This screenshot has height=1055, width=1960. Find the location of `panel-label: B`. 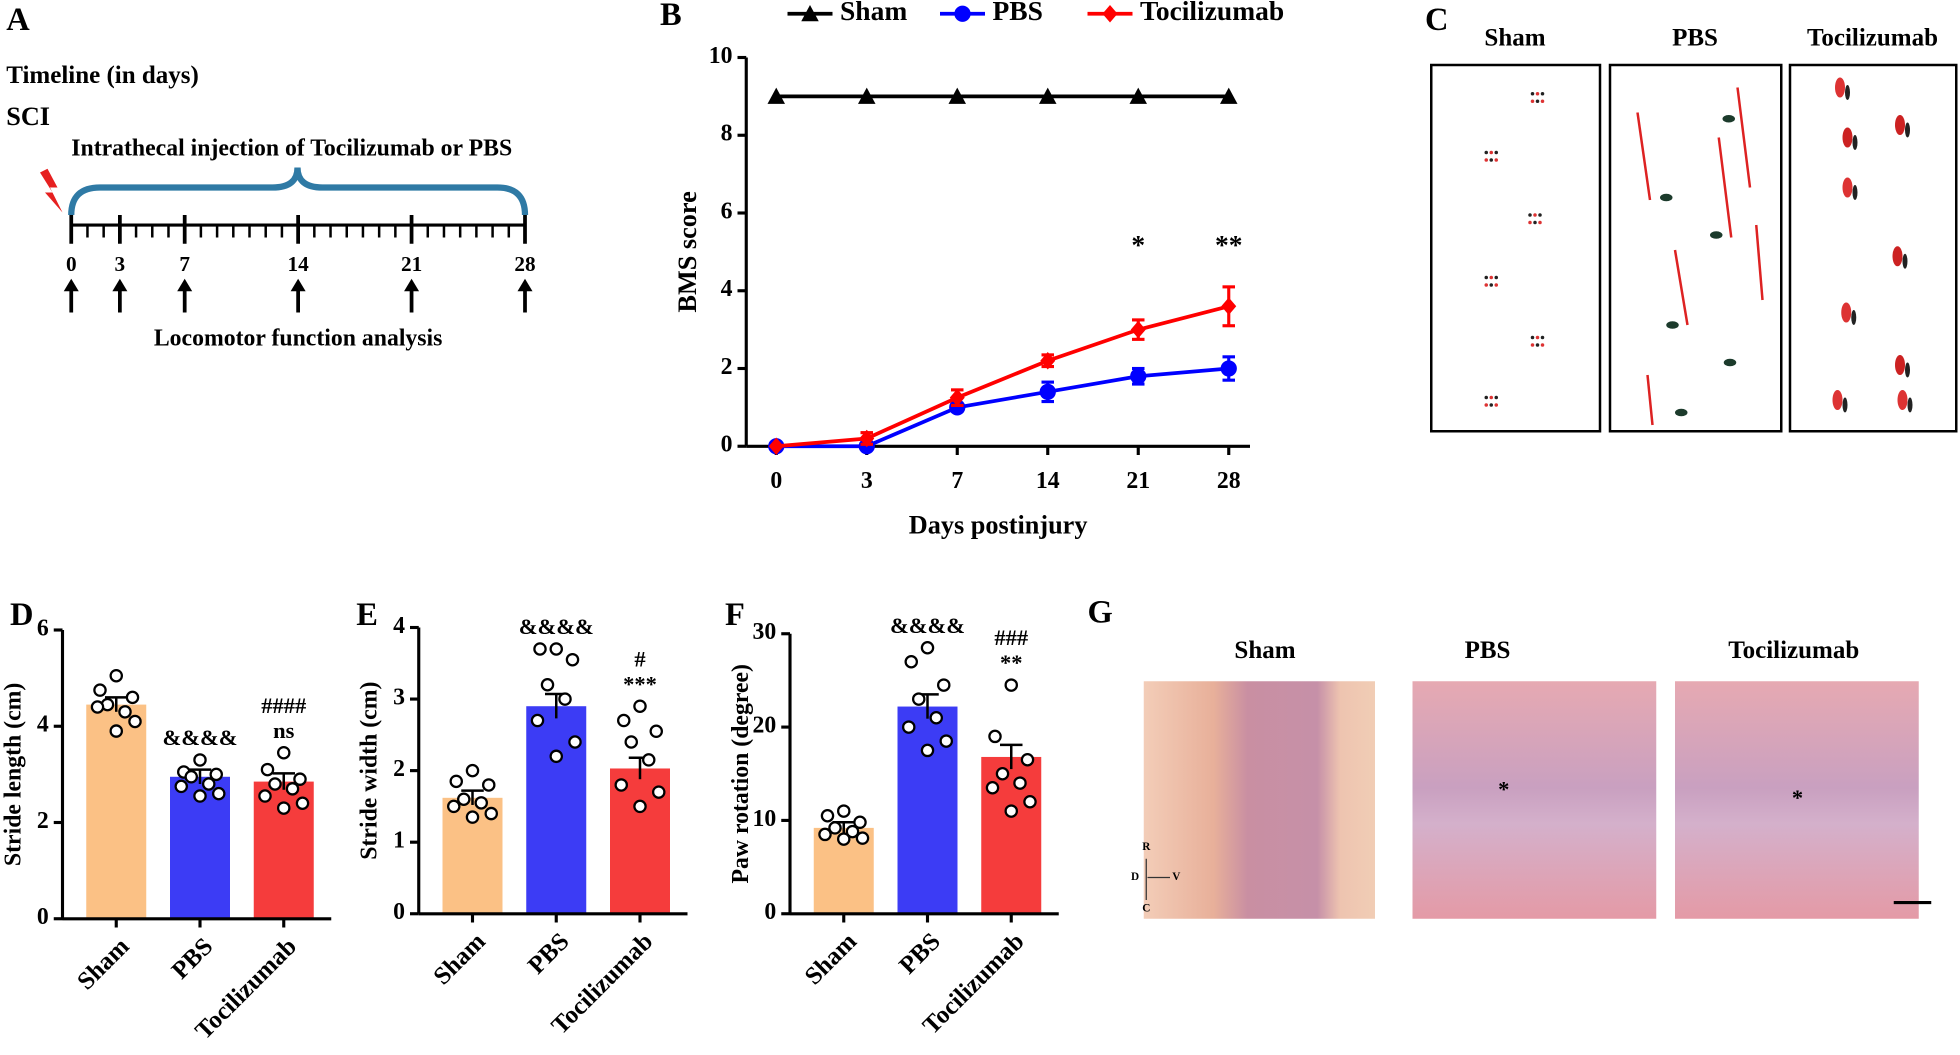

panel-label: B is located at coordinates (671, 16).